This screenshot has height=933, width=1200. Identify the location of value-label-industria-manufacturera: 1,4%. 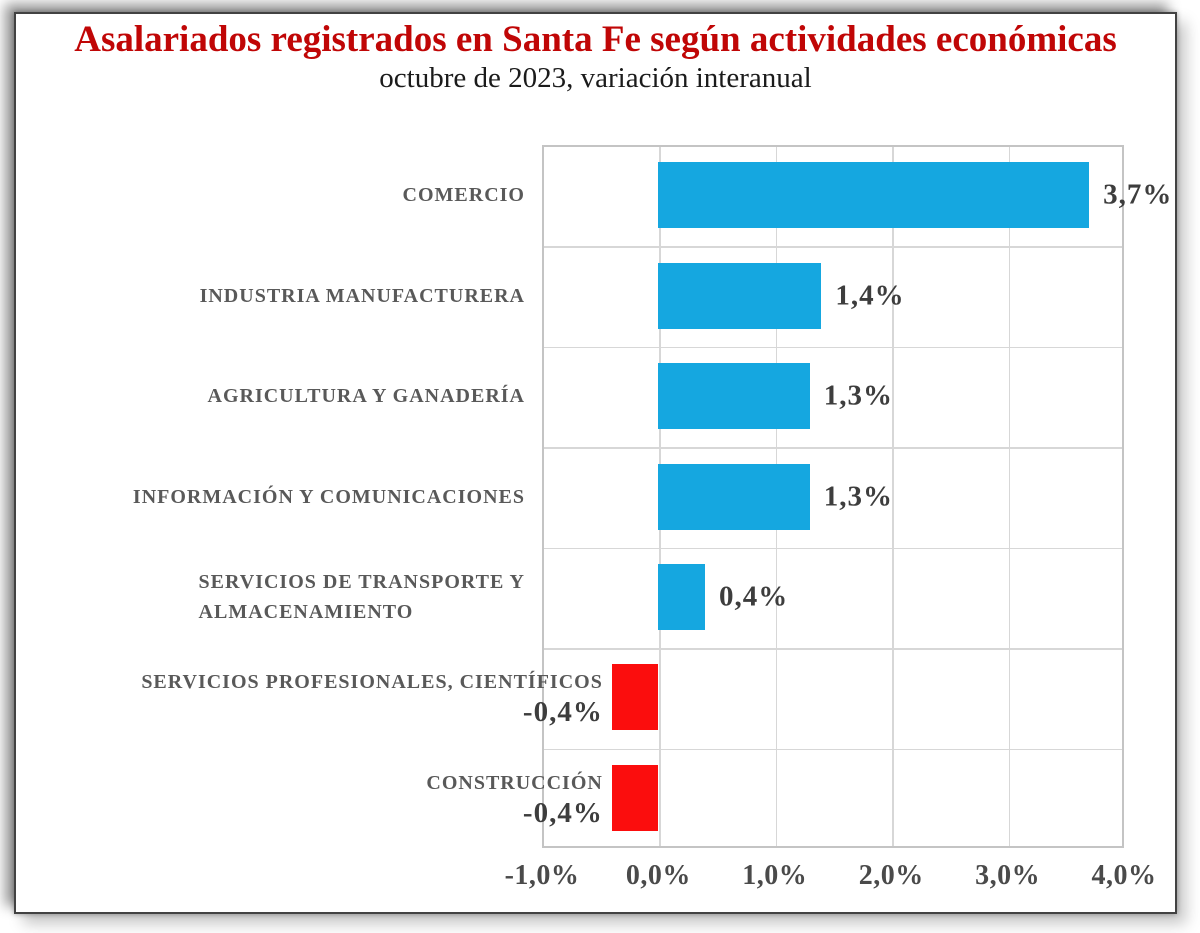
(870, 295).